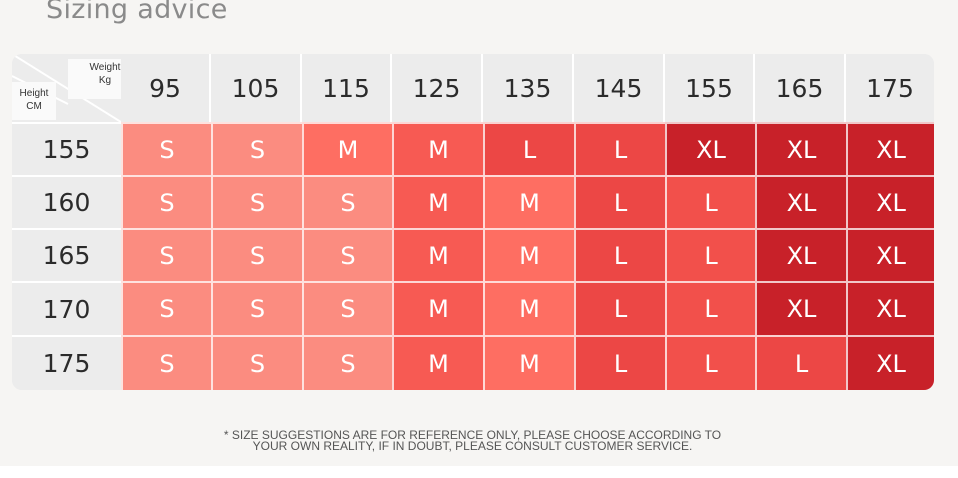 The width and height of the screenshot is (958, 478). What do you see at coordinates (66, 362) in the screenshot?
I see `height-row-header: 175` at bounding box center [66, 362].